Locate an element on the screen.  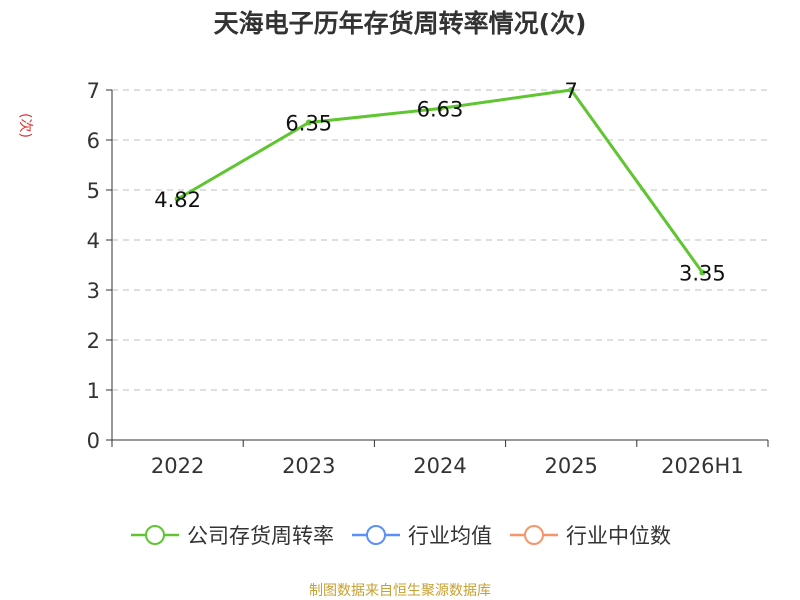
legend-item: 行业均值 is located at coordinates (421, 535).